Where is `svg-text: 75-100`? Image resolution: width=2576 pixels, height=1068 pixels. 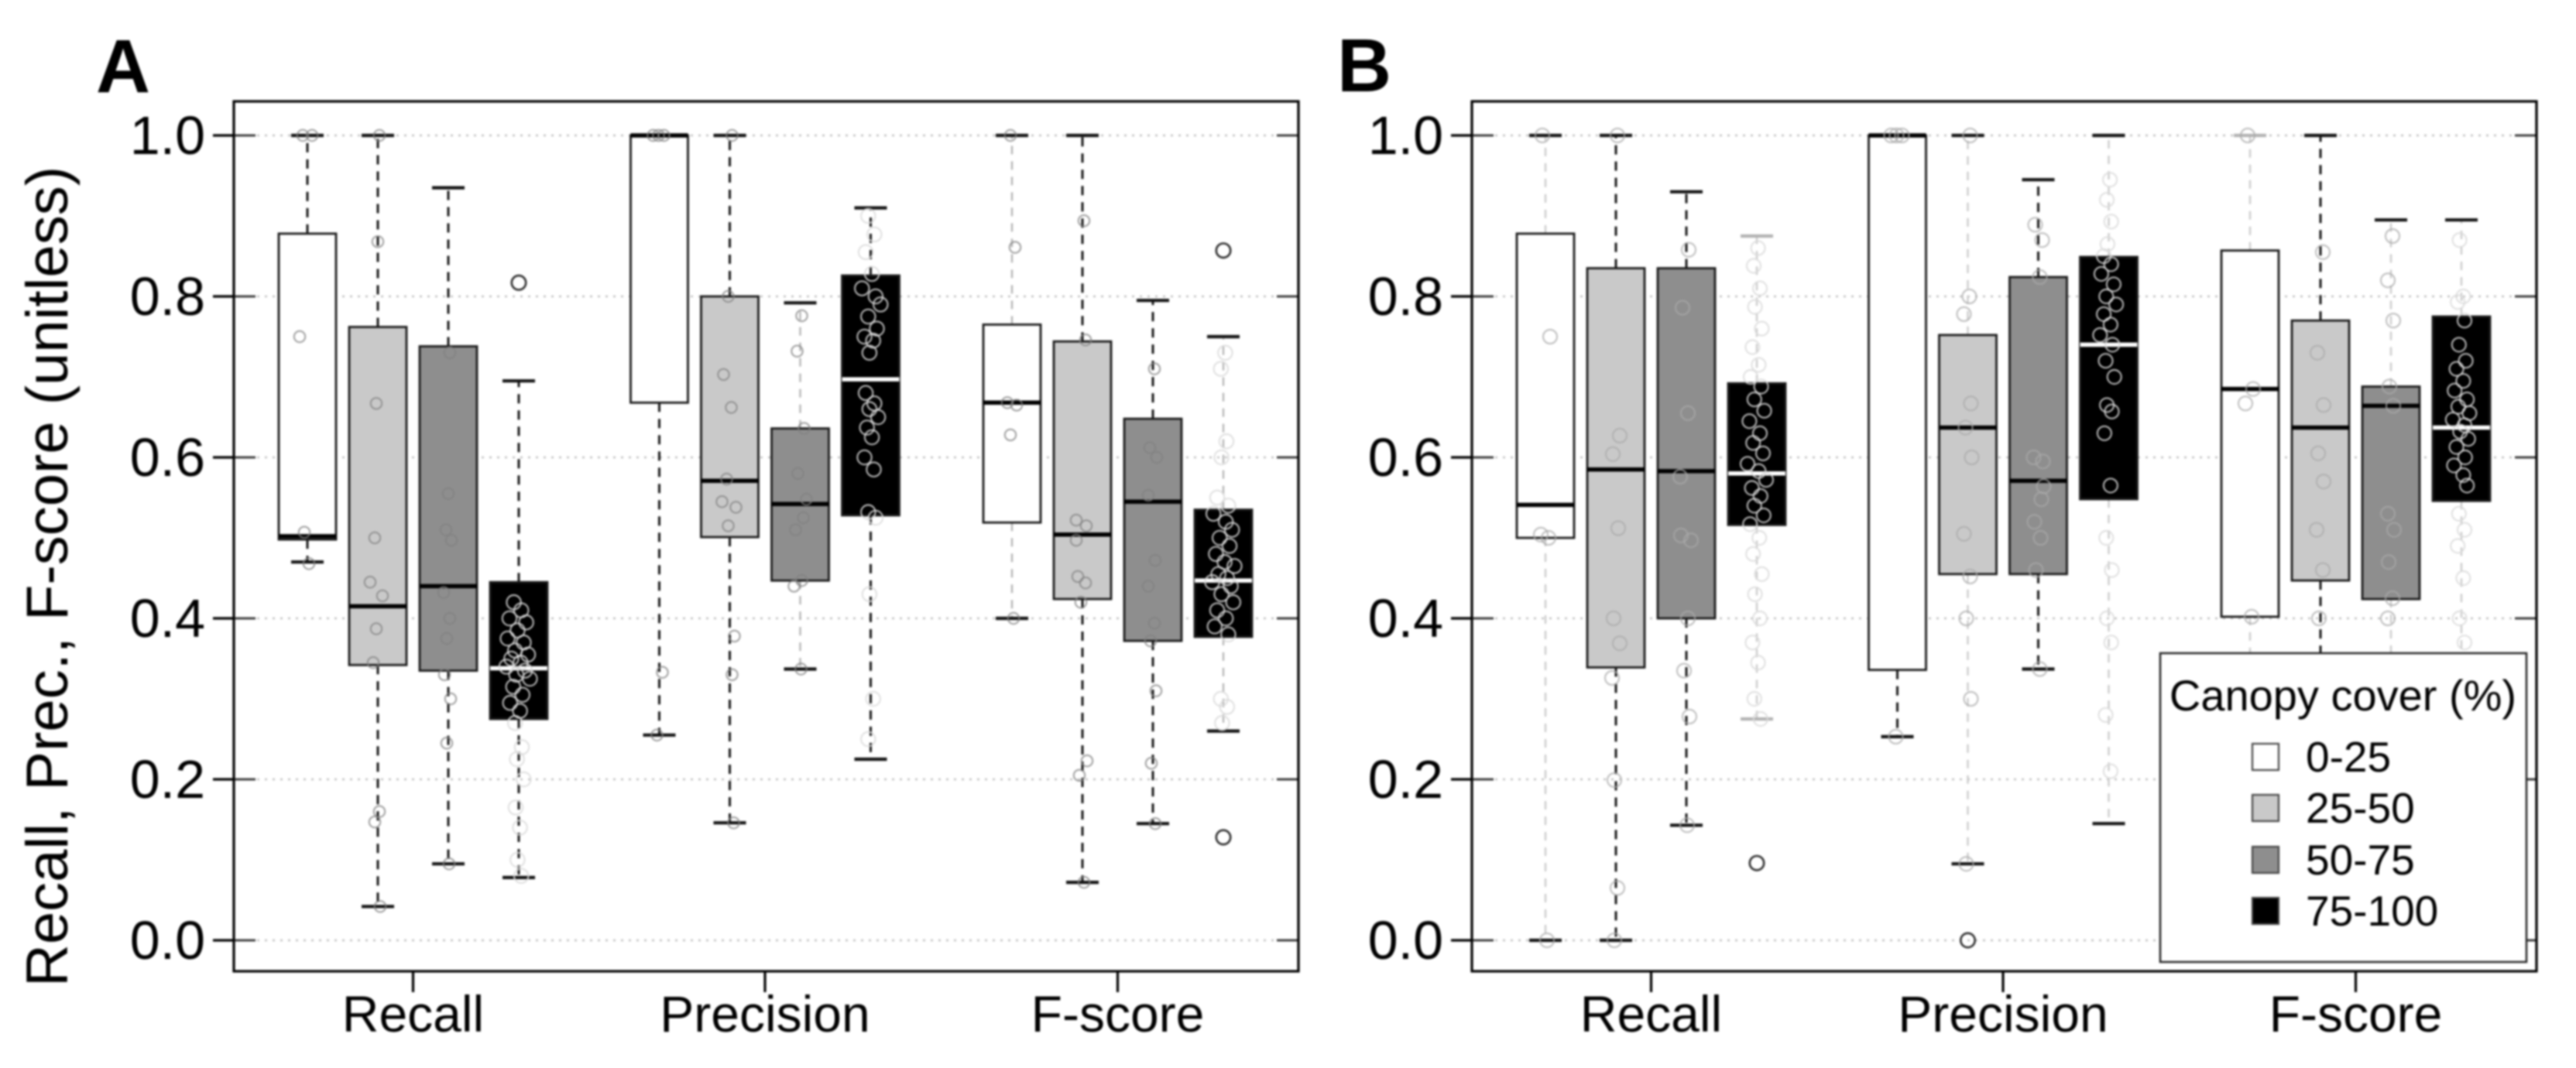
svg-text: 75-100 is located at coordinates (2372, 911).